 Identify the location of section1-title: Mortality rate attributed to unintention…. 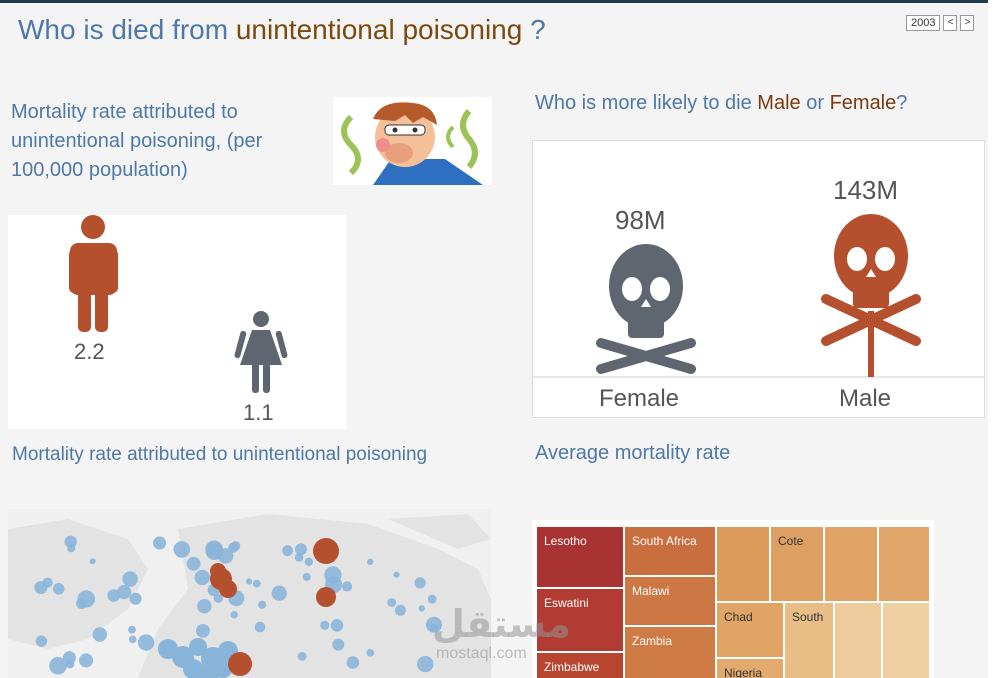
(137, 141).